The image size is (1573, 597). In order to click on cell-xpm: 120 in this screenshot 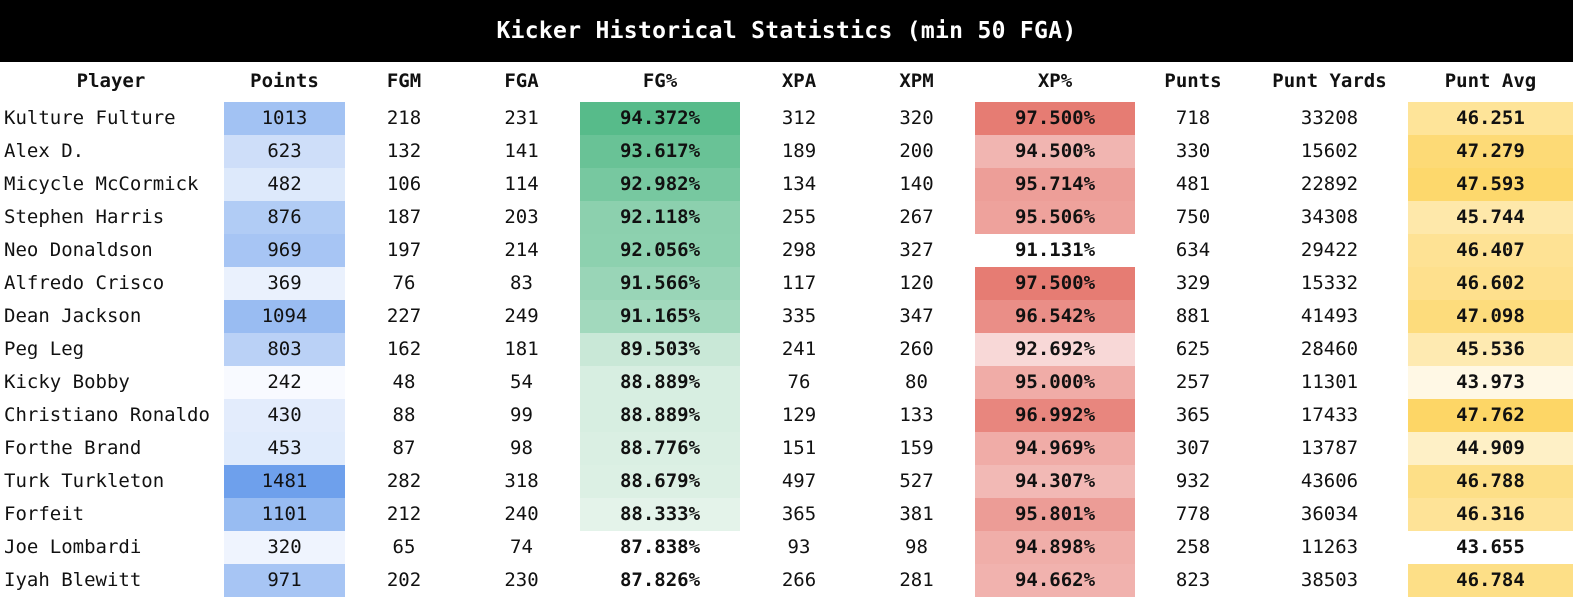, I will do `click(916, 283)`.